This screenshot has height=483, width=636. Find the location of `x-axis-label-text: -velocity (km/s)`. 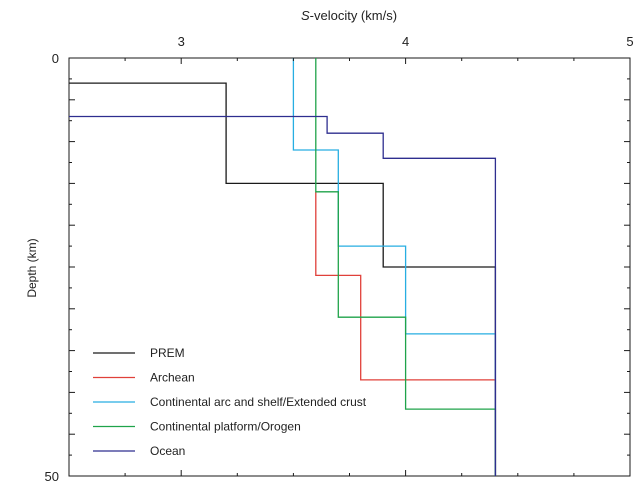

x-axis-label-text: -velocity (km/s) is located at coordinates (353, 15).